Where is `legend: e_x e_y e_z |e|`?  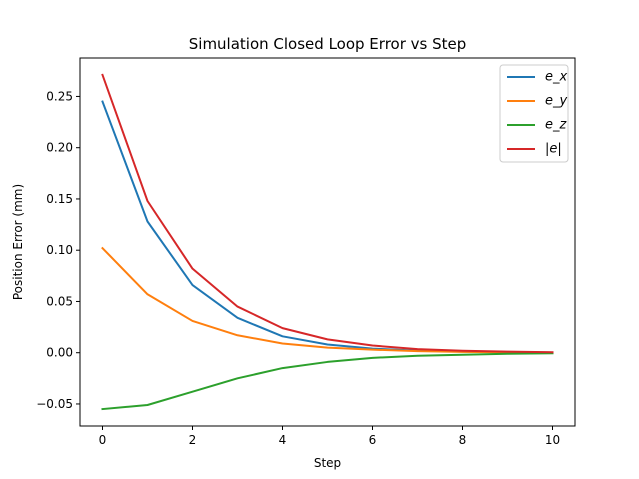 legend: e_x e_y e_z |e| is located at coordinates (534, 113).